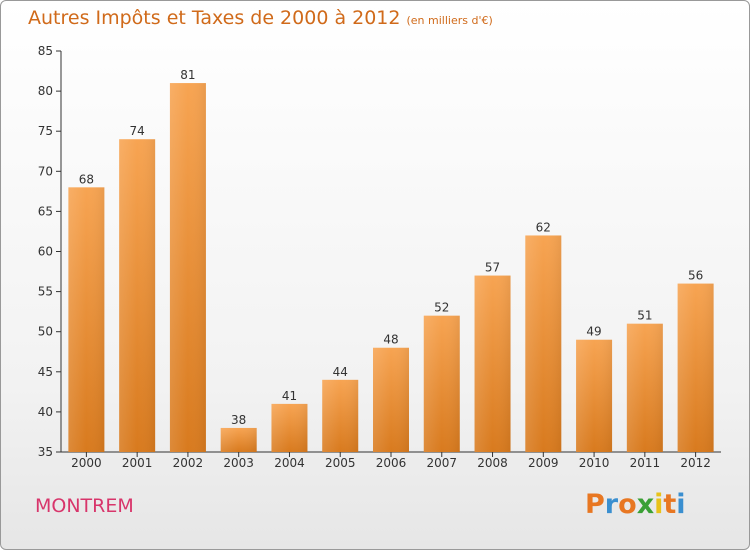 The width and height of the screenshot is (750, 550). I want to click on bar-shade-2007, so click(441, 383).